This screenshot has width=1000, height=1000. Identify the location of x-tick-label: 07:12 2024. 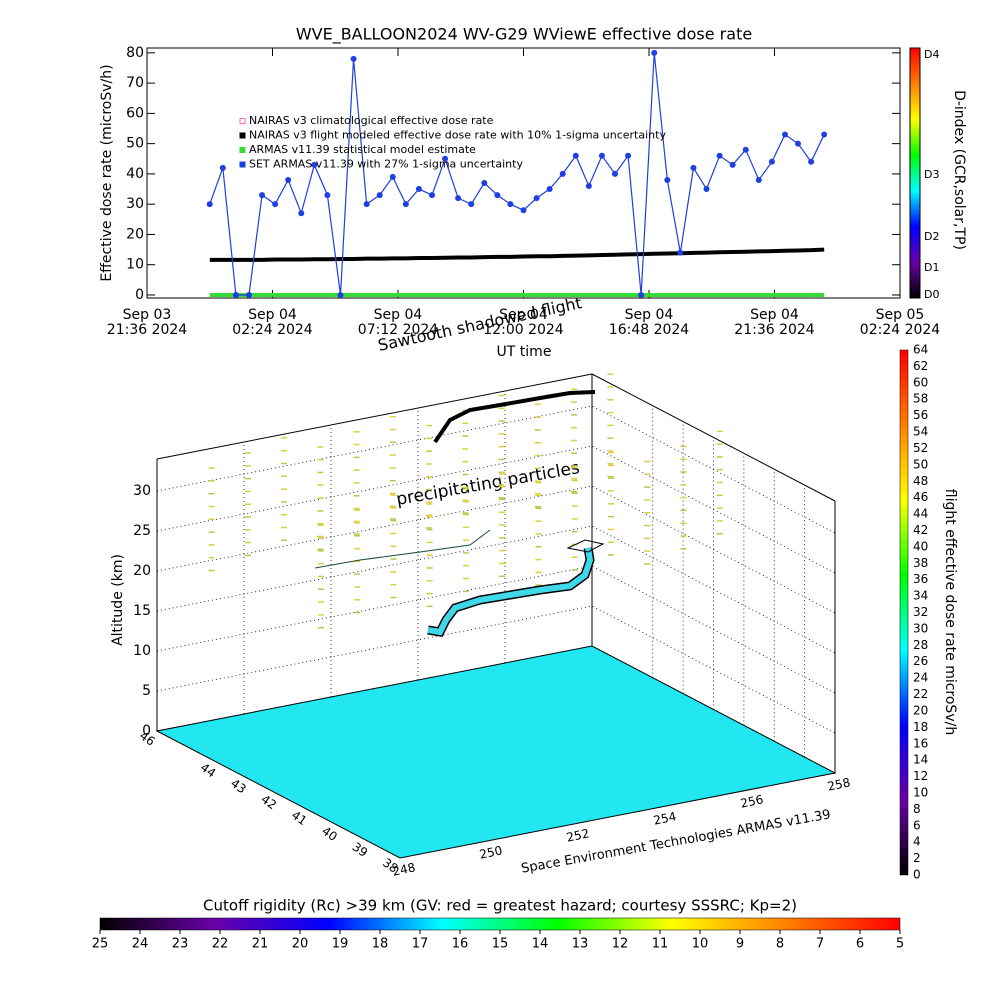
(398, 330).